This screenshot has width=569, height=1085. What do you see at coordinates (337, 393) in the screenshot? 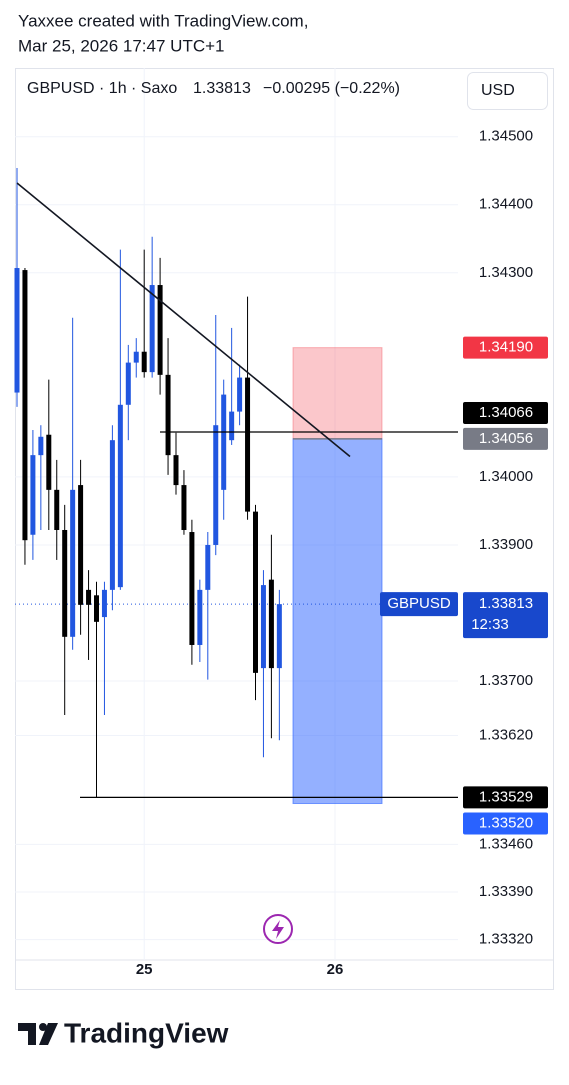
I see `stop-zone` at bounding box center [337, 393].